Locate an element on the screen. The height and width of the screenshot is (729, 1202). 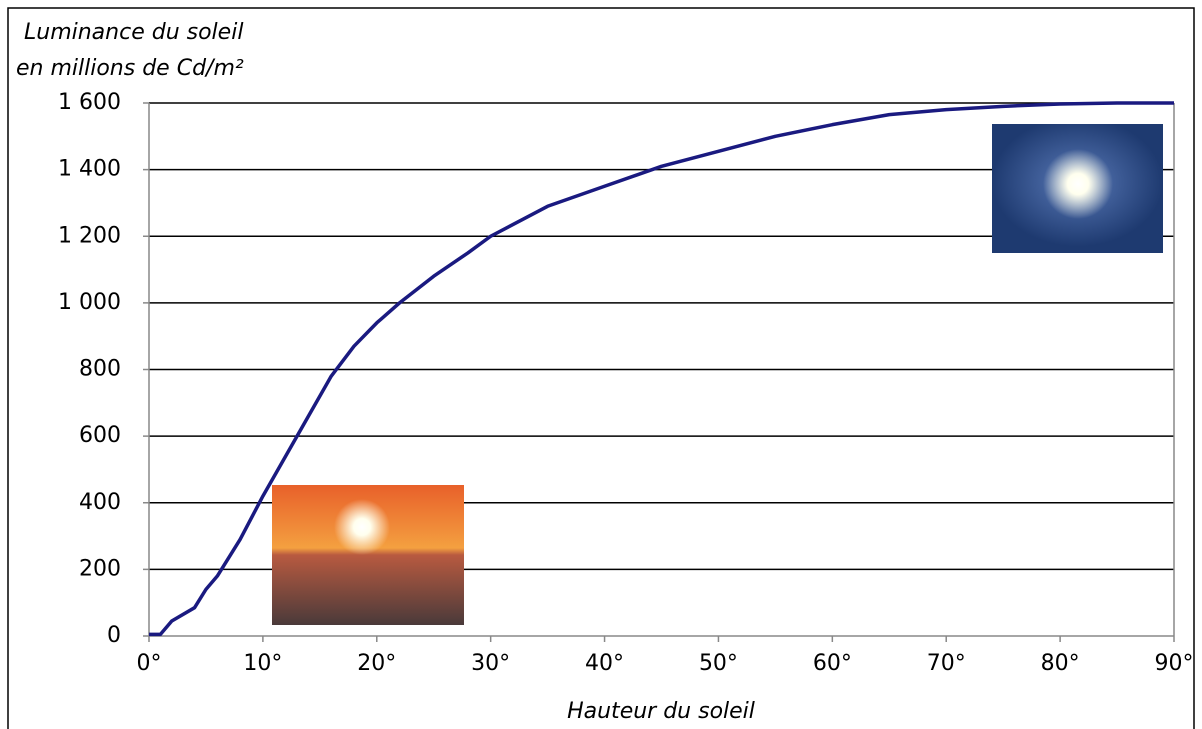
y-axis-label: en millions de Cd/m² is located at coordinates (130, 68).